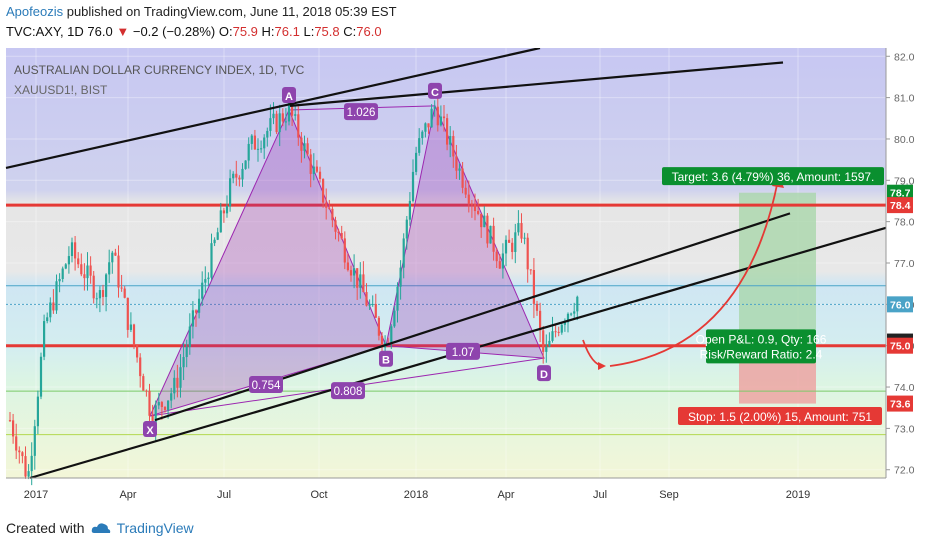 The height and width of the screenshot is (550, 932). I want to click on symbol-name: TVC:AXY, 1D, so click(45, 31).